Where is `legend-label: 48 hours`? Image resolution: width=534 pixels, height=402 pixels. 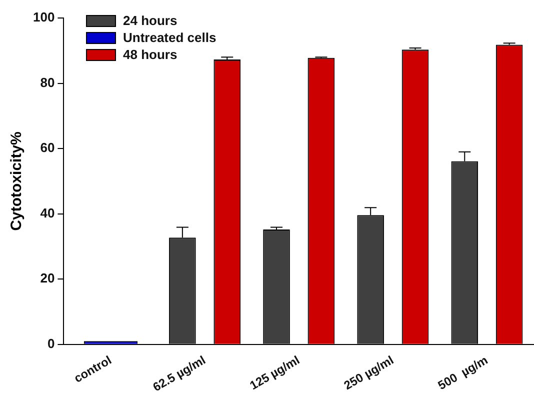
legend-label: 48 hours is located at coordinates (150, 54).